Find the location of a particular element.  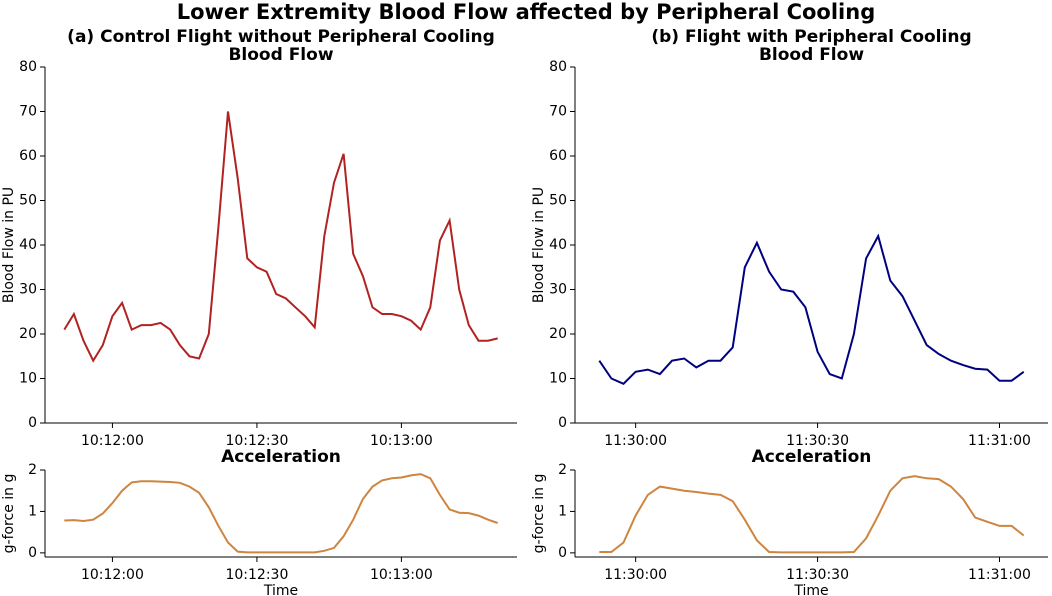

chart-title: (b) Flight with Peripheral Cooling is located at coordinates (811, 37).